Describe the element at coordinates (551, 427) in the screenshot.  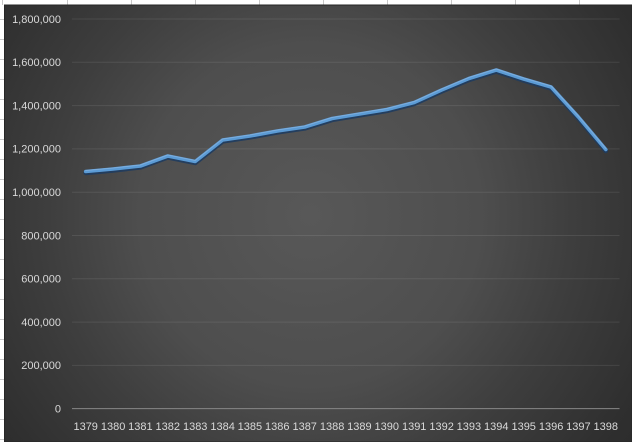
I see `svg-text: 1396` at that location.